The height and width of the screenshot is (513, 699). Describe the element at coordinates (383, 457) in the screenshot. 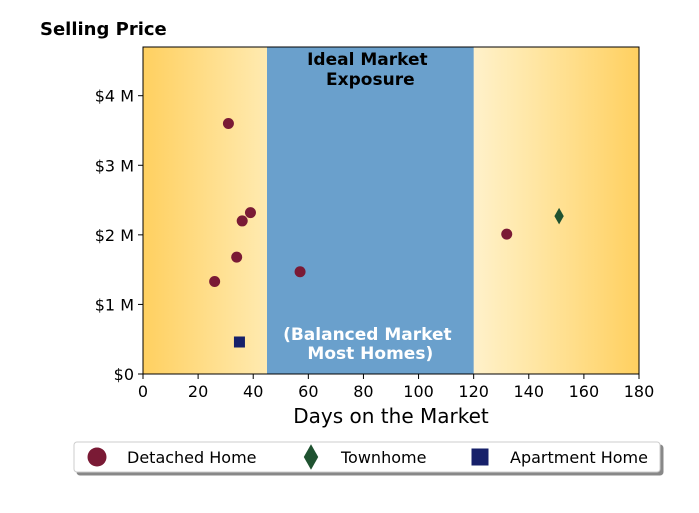

I see `legend-townhome-label: Townhome` at that location.